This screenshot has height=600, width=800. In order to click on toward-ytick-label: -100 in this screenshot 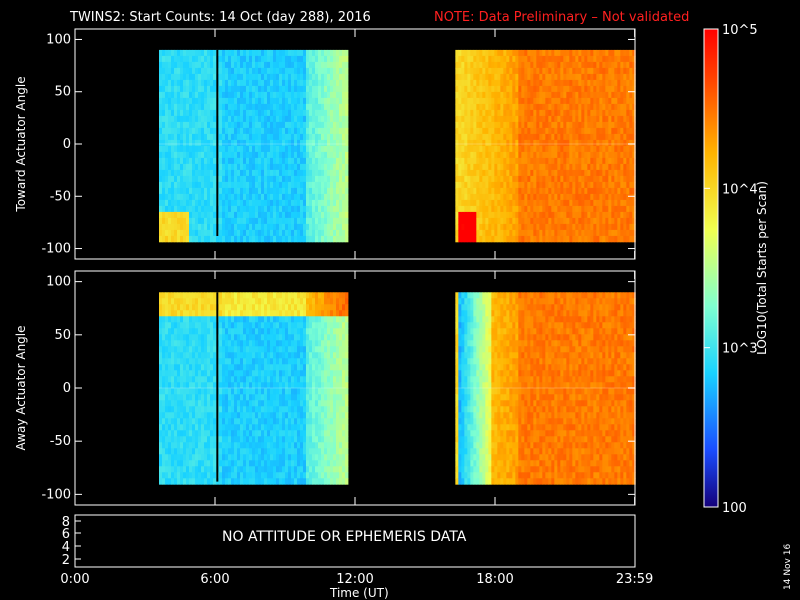, I will do `click(56, 249)`.